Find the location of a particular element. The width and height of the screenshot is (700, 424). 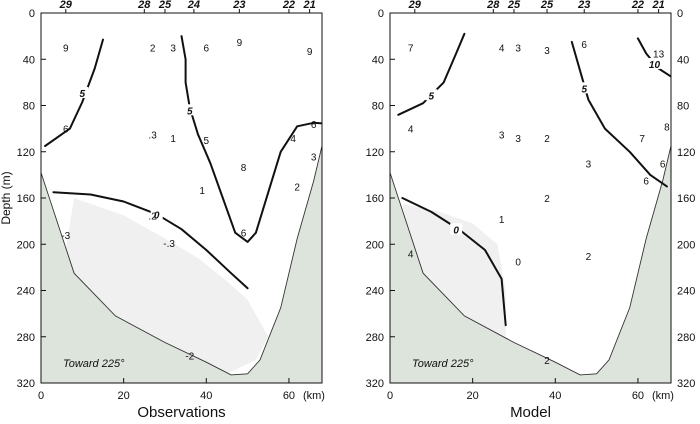

station-label: 28 is located at coordinates (144, 5).